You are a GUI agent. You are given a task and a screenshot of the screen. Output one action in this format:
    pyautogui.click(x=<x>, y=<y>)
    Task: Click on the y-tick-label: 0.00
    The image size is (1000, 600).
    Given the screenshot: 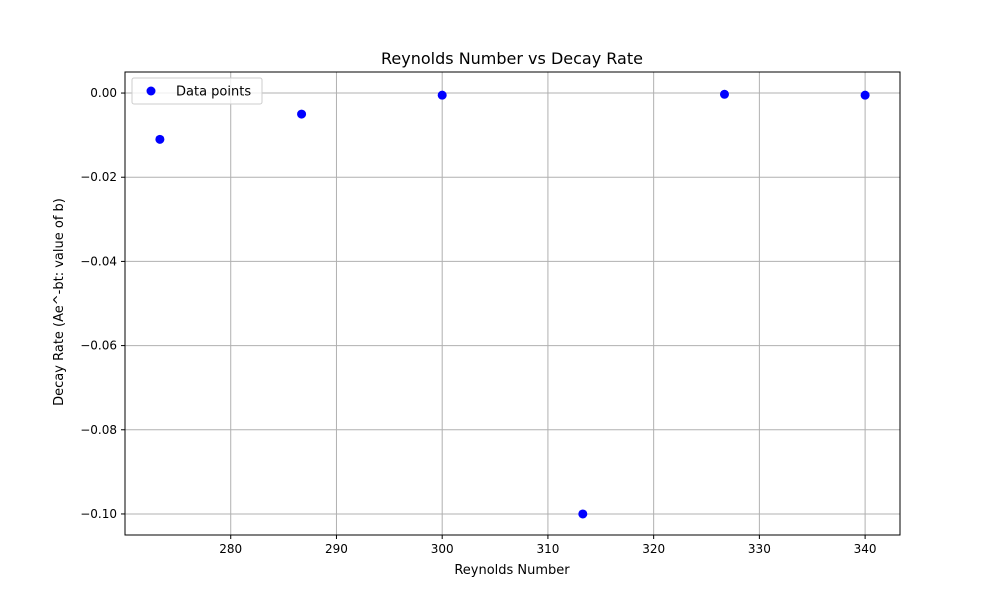 What is the action you would take?
    pyautogui.click(x=103, y=93)
    